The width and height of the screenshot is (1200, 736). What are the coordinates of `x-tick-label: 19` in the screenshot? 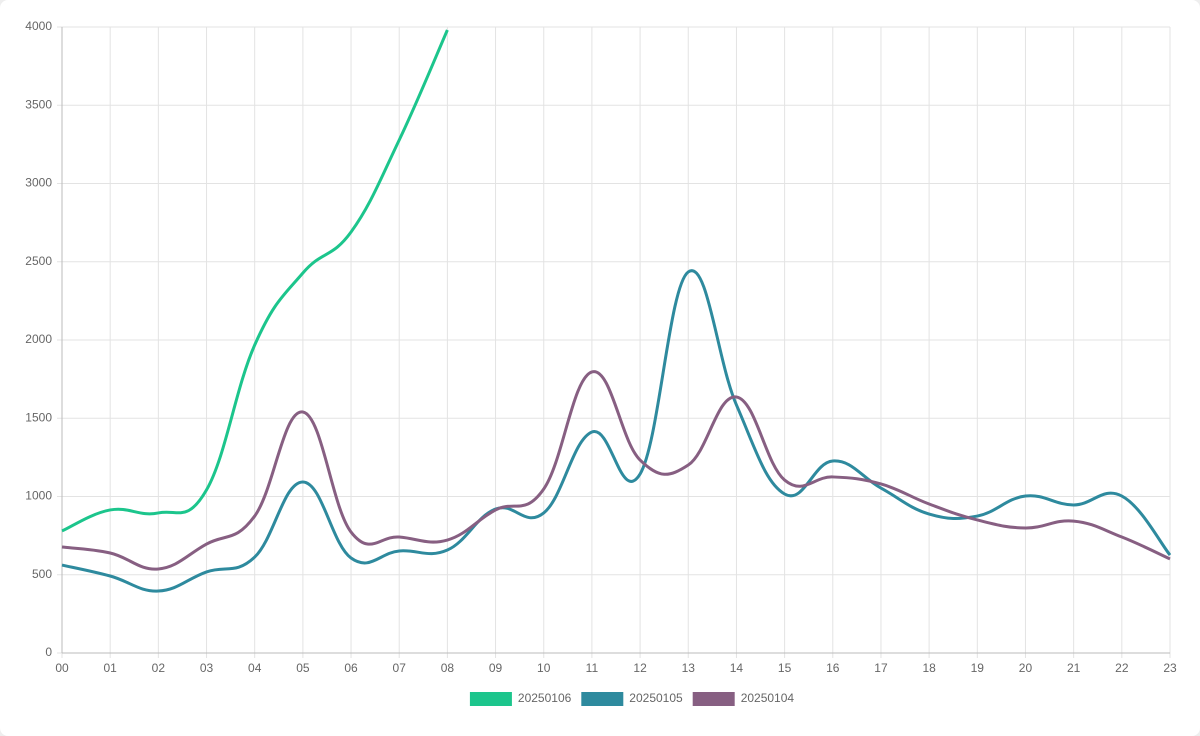 It's located at (978, 668).